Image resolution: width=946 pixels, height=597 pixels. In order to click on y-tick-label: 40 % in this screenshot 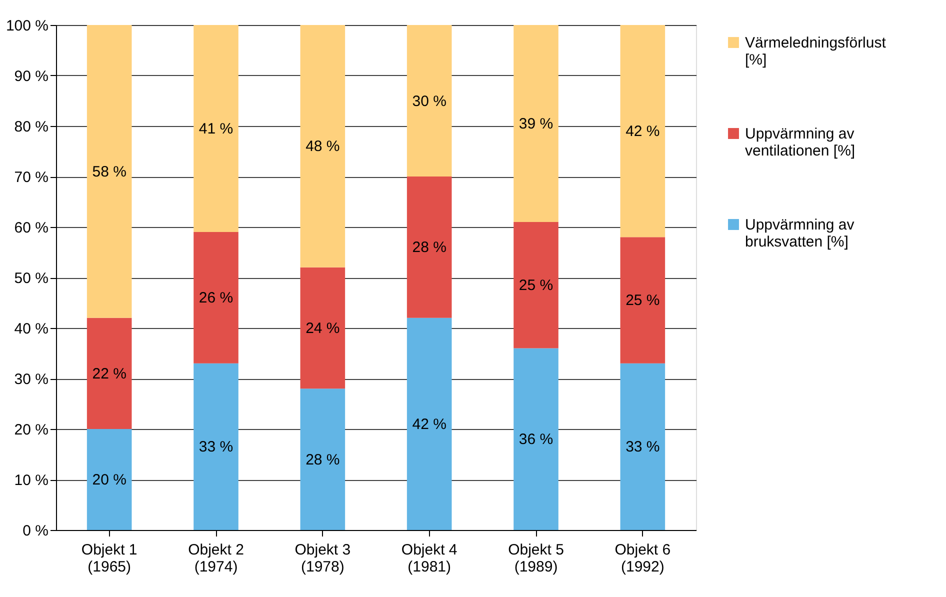, I will do `click(31, 329)`.